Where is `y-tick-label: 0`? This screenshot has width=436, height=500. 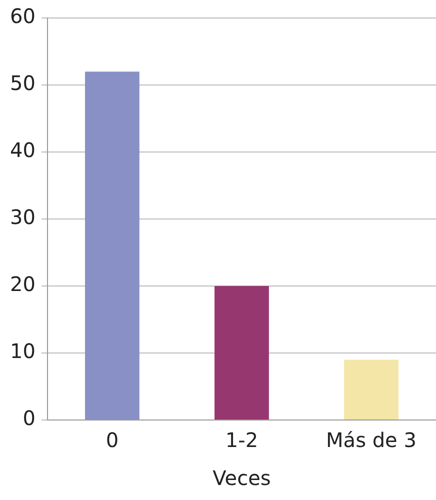
y-tick-label: 0 is located at coordinates (29, 418).